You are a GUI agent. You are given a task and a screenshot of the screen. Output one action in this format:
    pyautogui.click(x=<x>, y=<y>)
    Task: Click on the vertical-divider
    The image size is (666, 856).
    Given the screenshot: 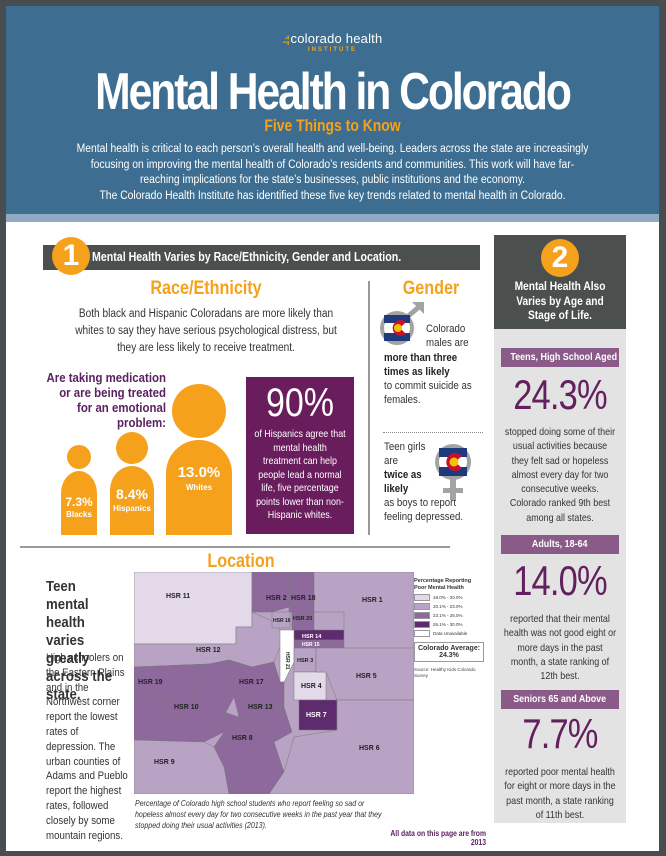 What is the action you would take?
    pyautogui.click(x=369, y=408)
    